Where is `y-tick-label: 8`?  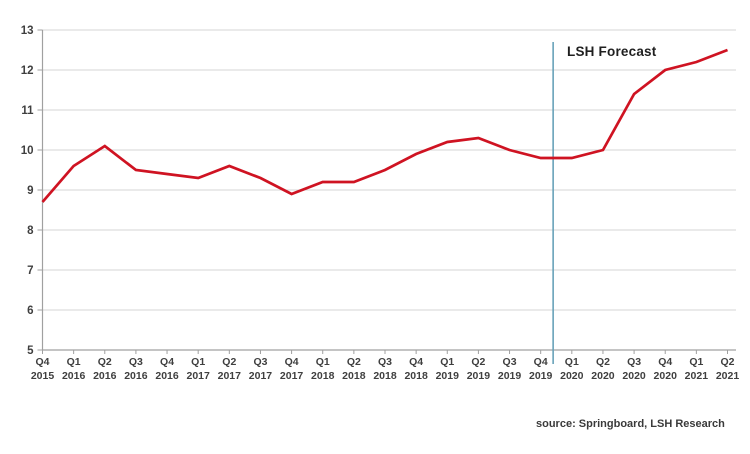
y-tick-label: 8 is located at coordinates (30, 231).